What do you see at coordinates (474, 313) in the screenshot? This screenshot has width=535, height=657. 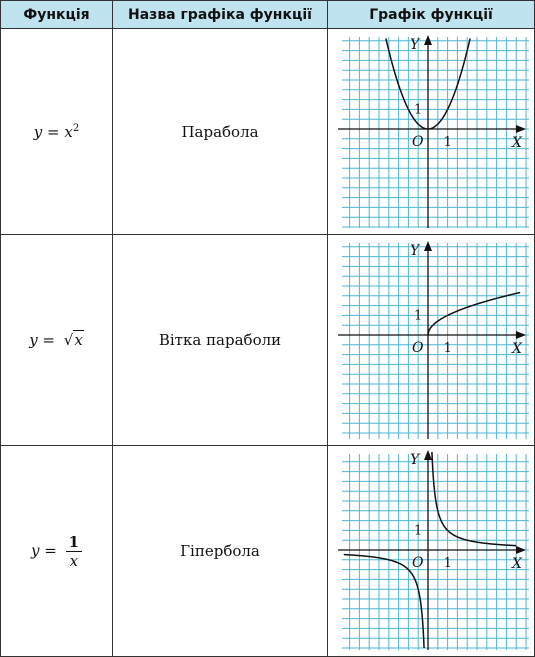 I see `sqrt-curve` at bounding box center [474, 313].